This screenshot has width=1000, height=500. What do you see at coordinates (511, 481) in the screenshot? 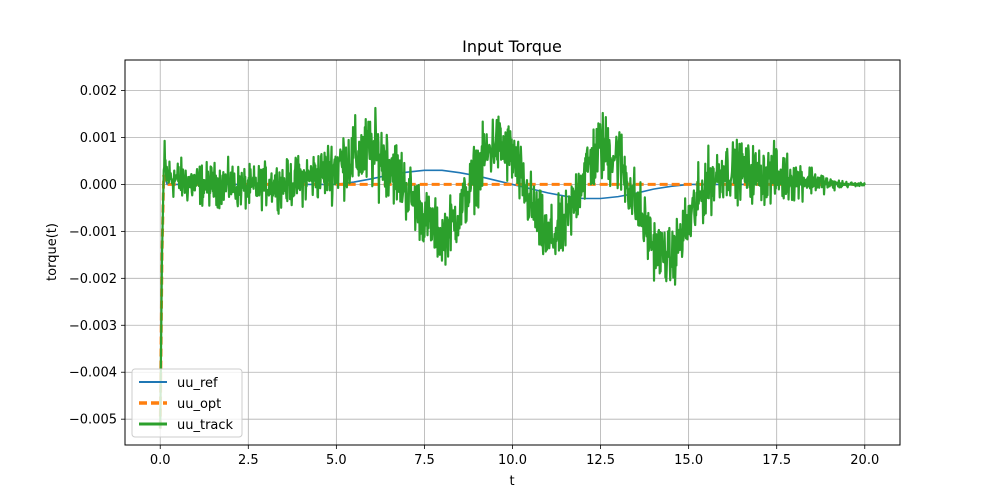
I see `x-axis-label: t` at bounding box center [511, 481].